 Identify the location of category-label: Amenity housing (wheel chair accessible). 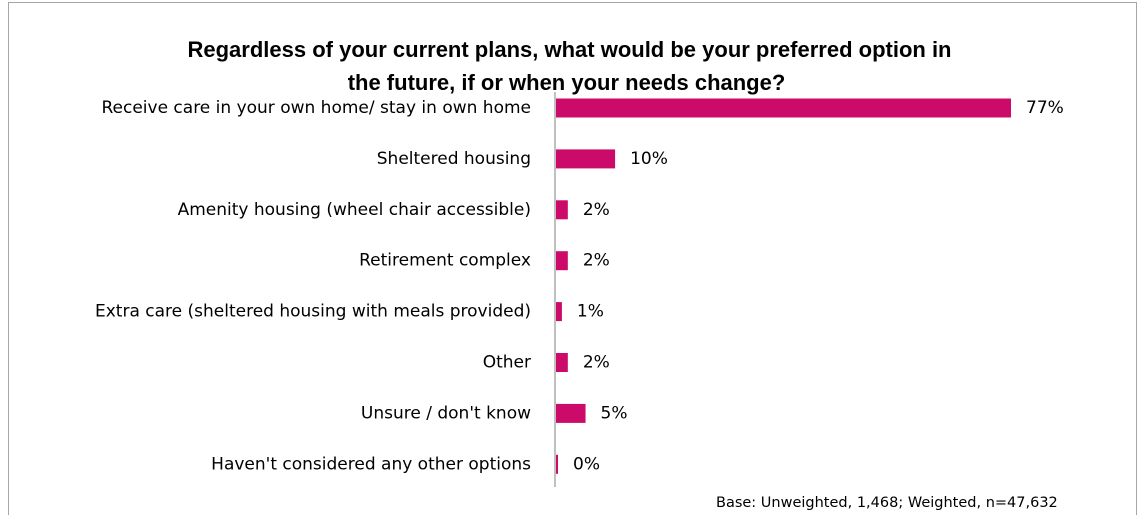
(354, 210).